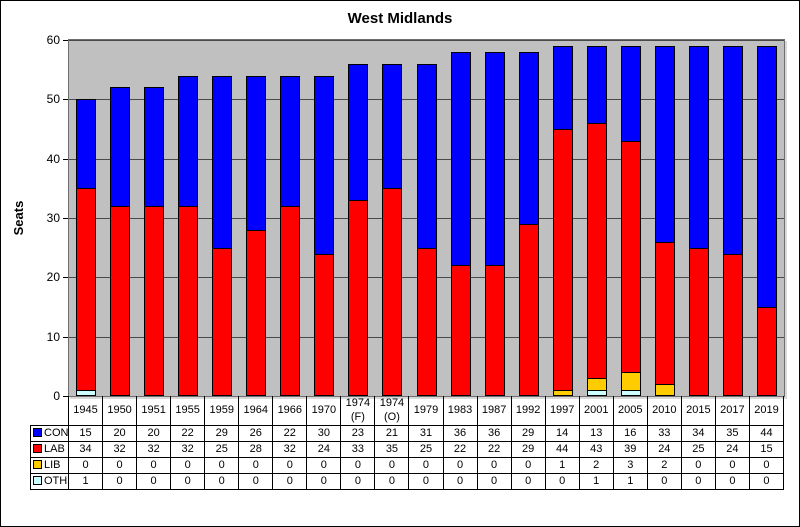  Describe the element at coordinates (358, 298) in the screenshot. I see `bar-segment-lab-1974F` at that location.